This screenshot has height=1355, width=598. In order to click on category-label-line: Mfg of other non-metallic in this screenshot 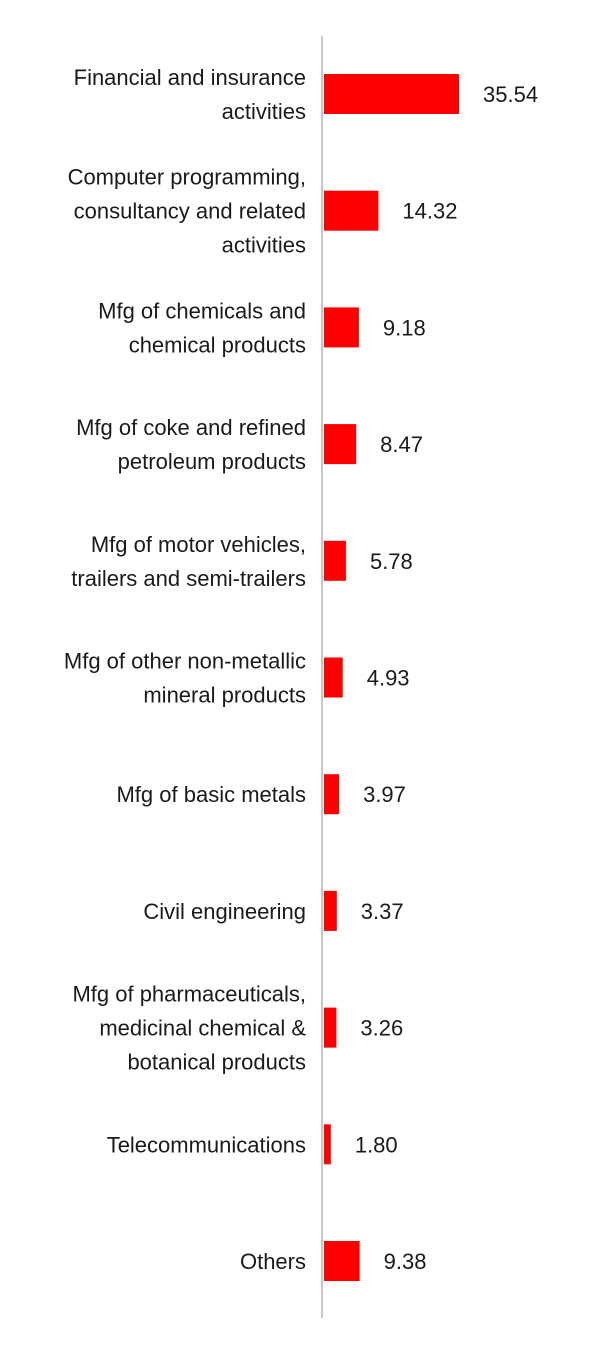, I will do `click(185, 661)`.